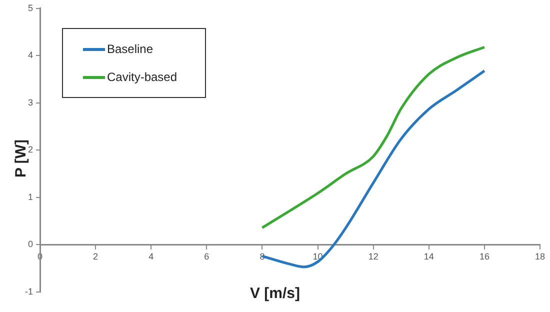  I want to click on y-tick-label: 2, so click(30, 149).